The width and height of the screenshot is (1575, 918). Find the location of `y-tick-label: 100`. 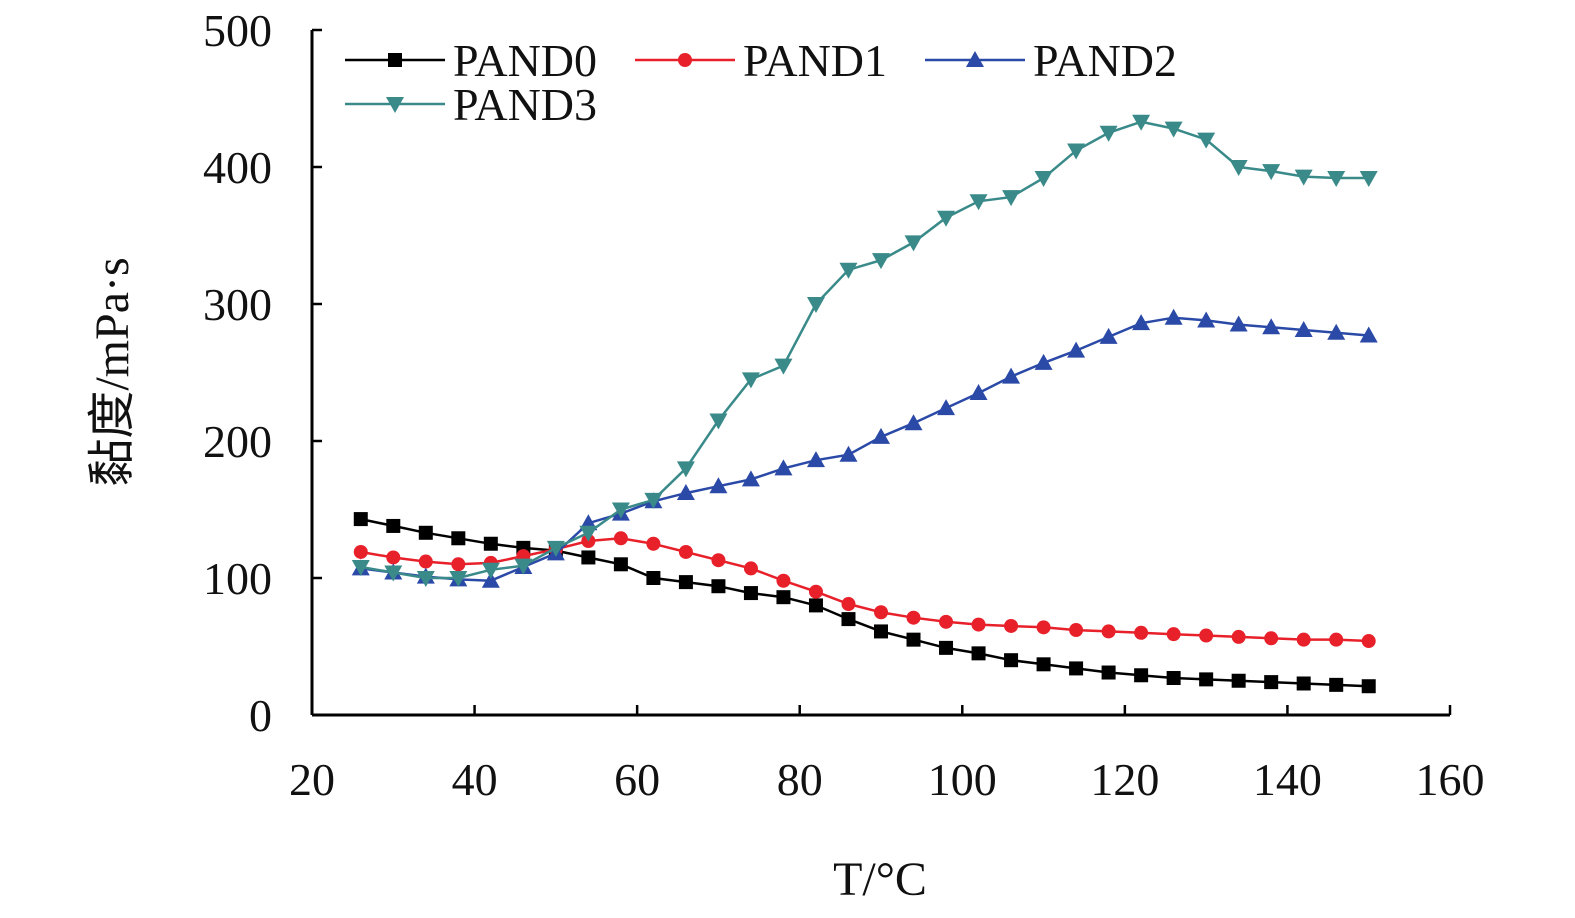

y-tick-label: 100 is located at coordinates (237, 578).